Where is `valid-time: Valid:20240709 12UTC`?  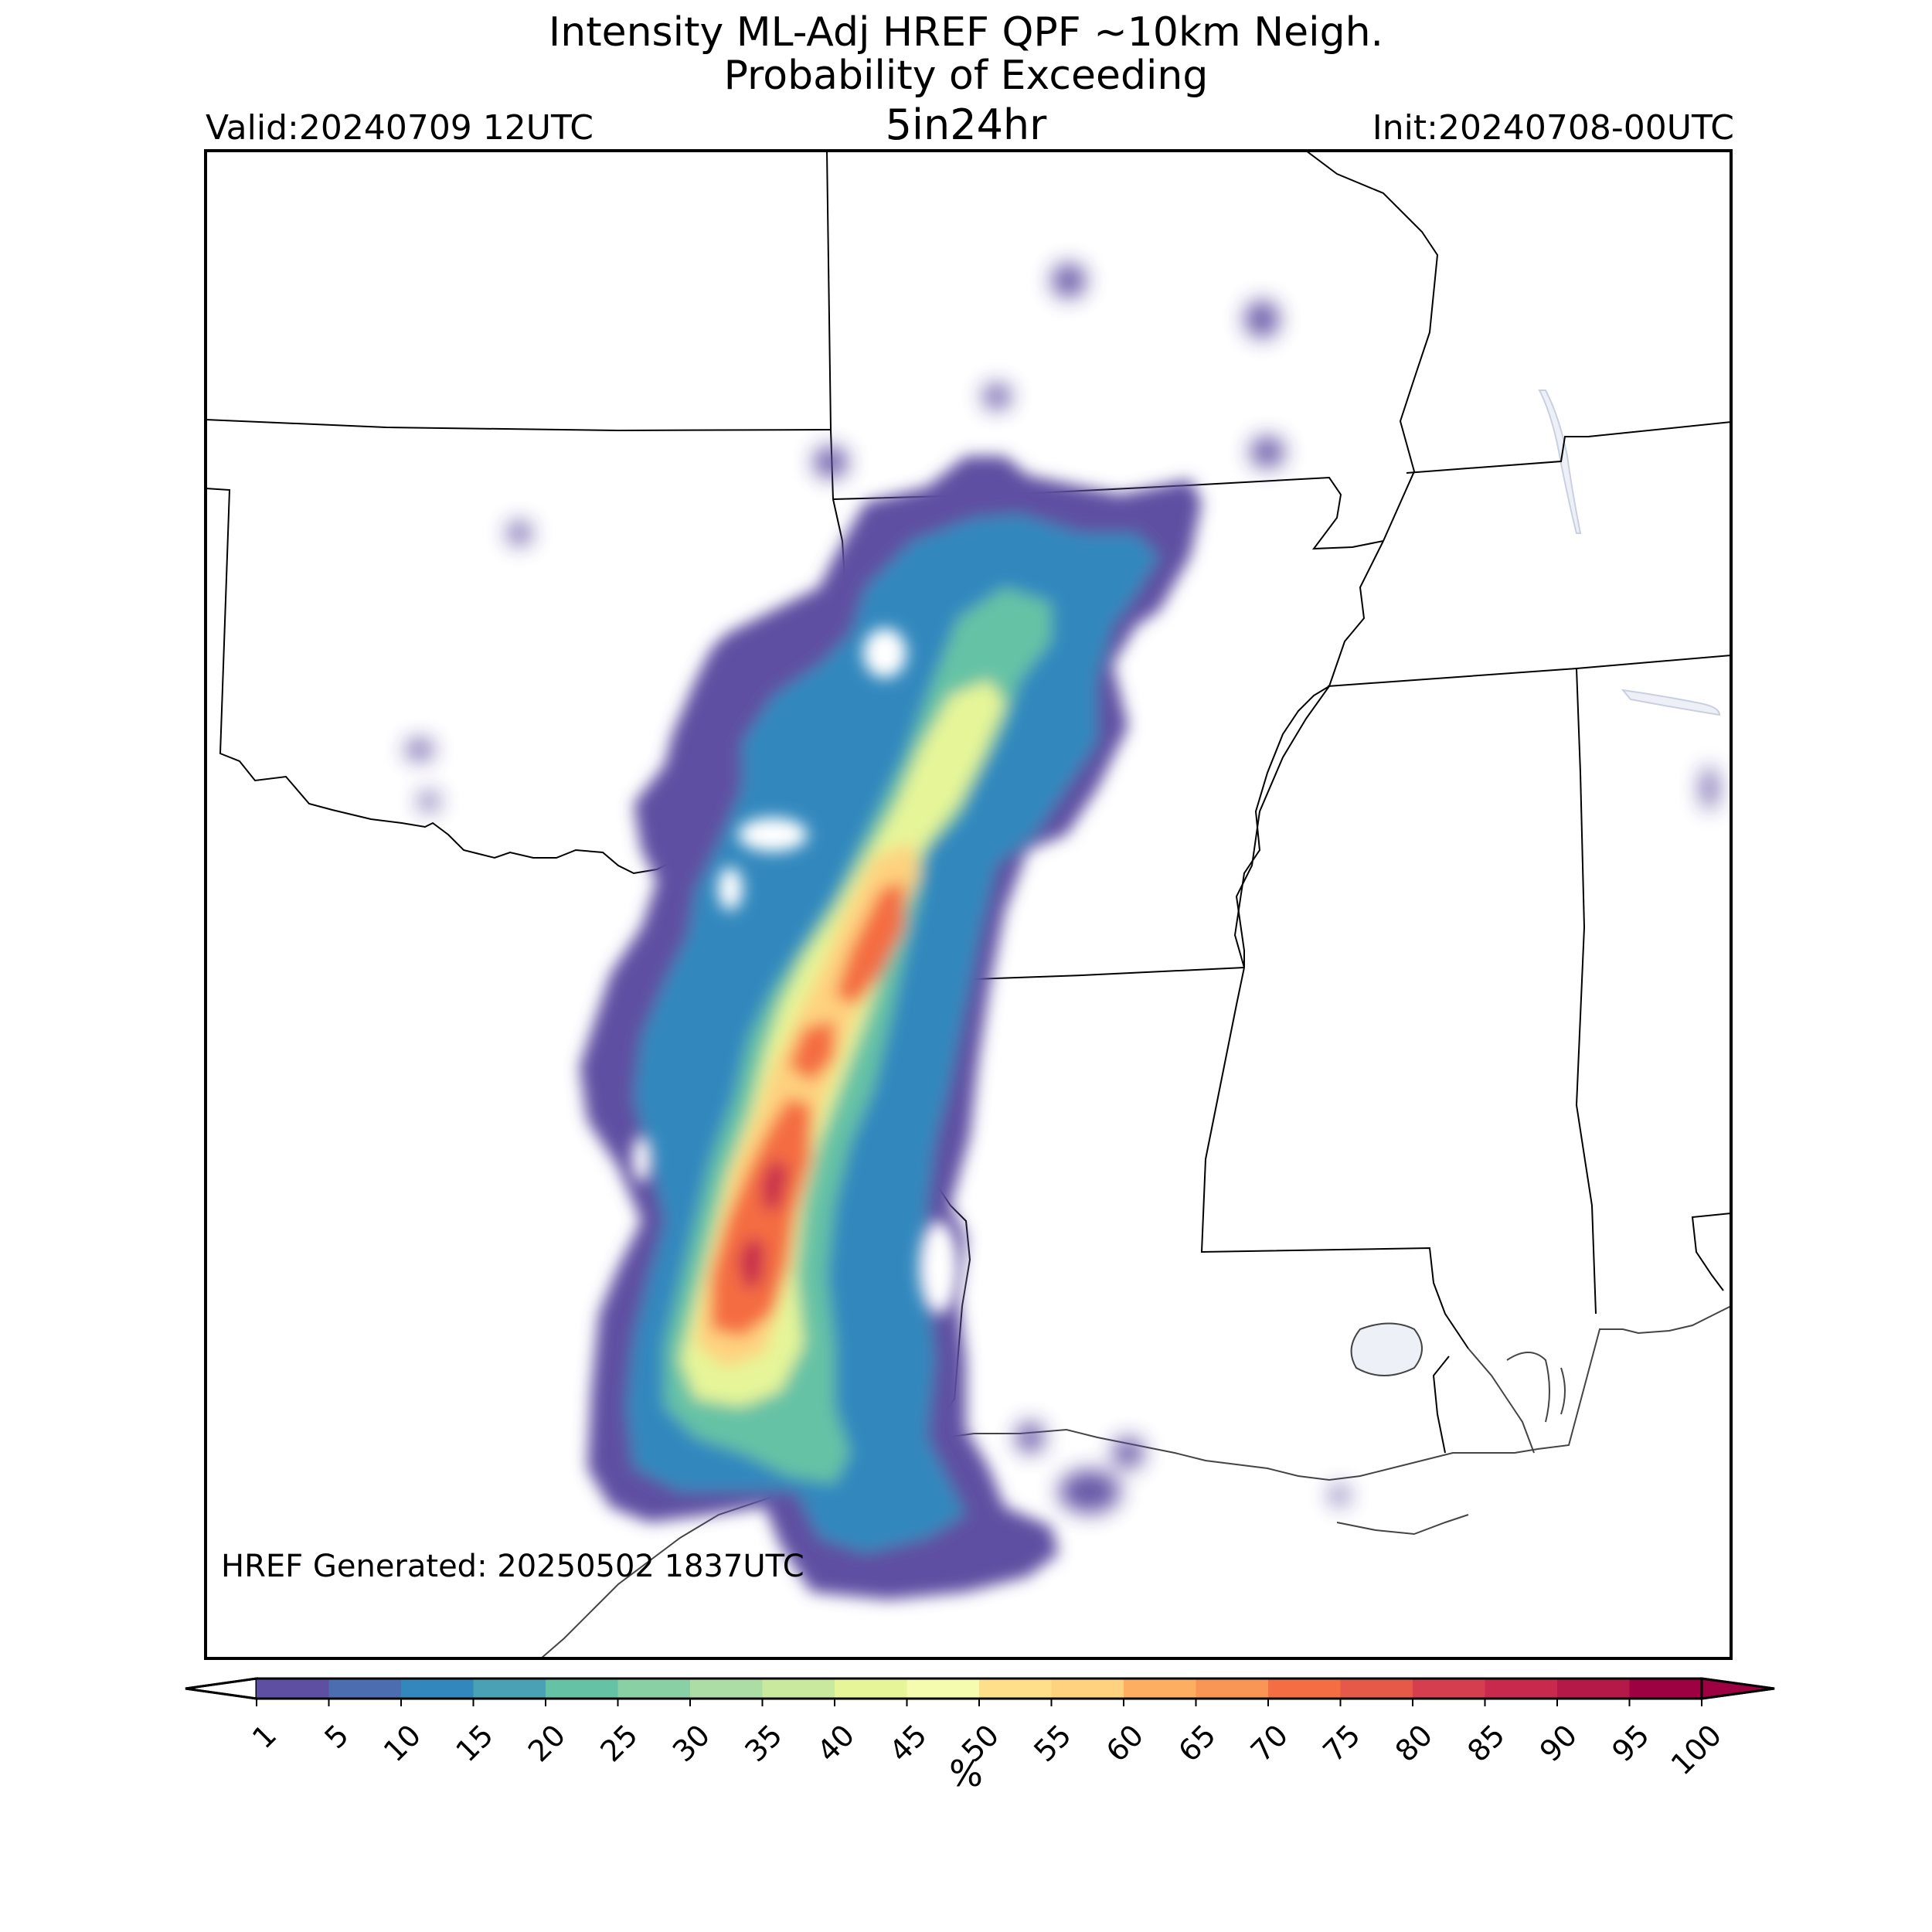
valid-time: Valid:20240709 12UTC is located at coordinates (400, 128).